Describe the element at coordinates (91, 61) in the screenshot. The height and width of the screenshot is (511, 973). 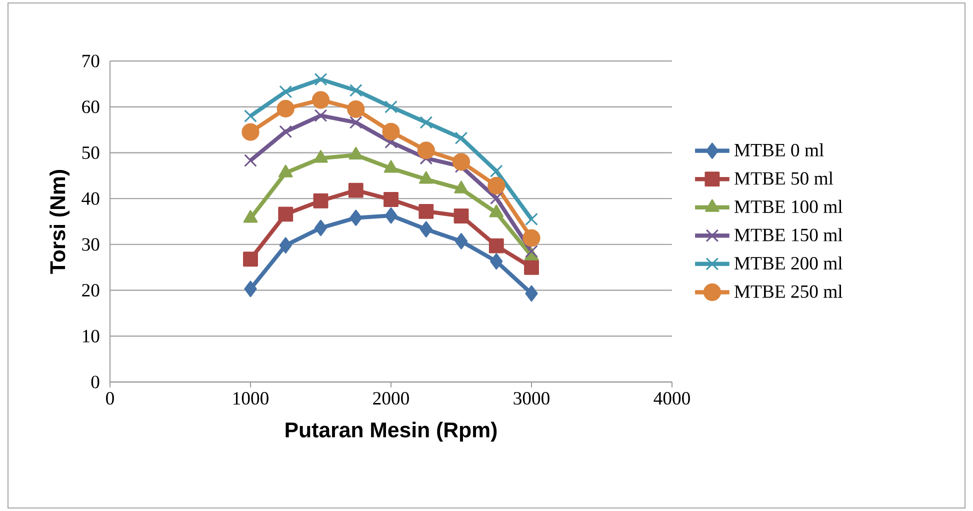
I see `y-tick-label: 70` at that location.